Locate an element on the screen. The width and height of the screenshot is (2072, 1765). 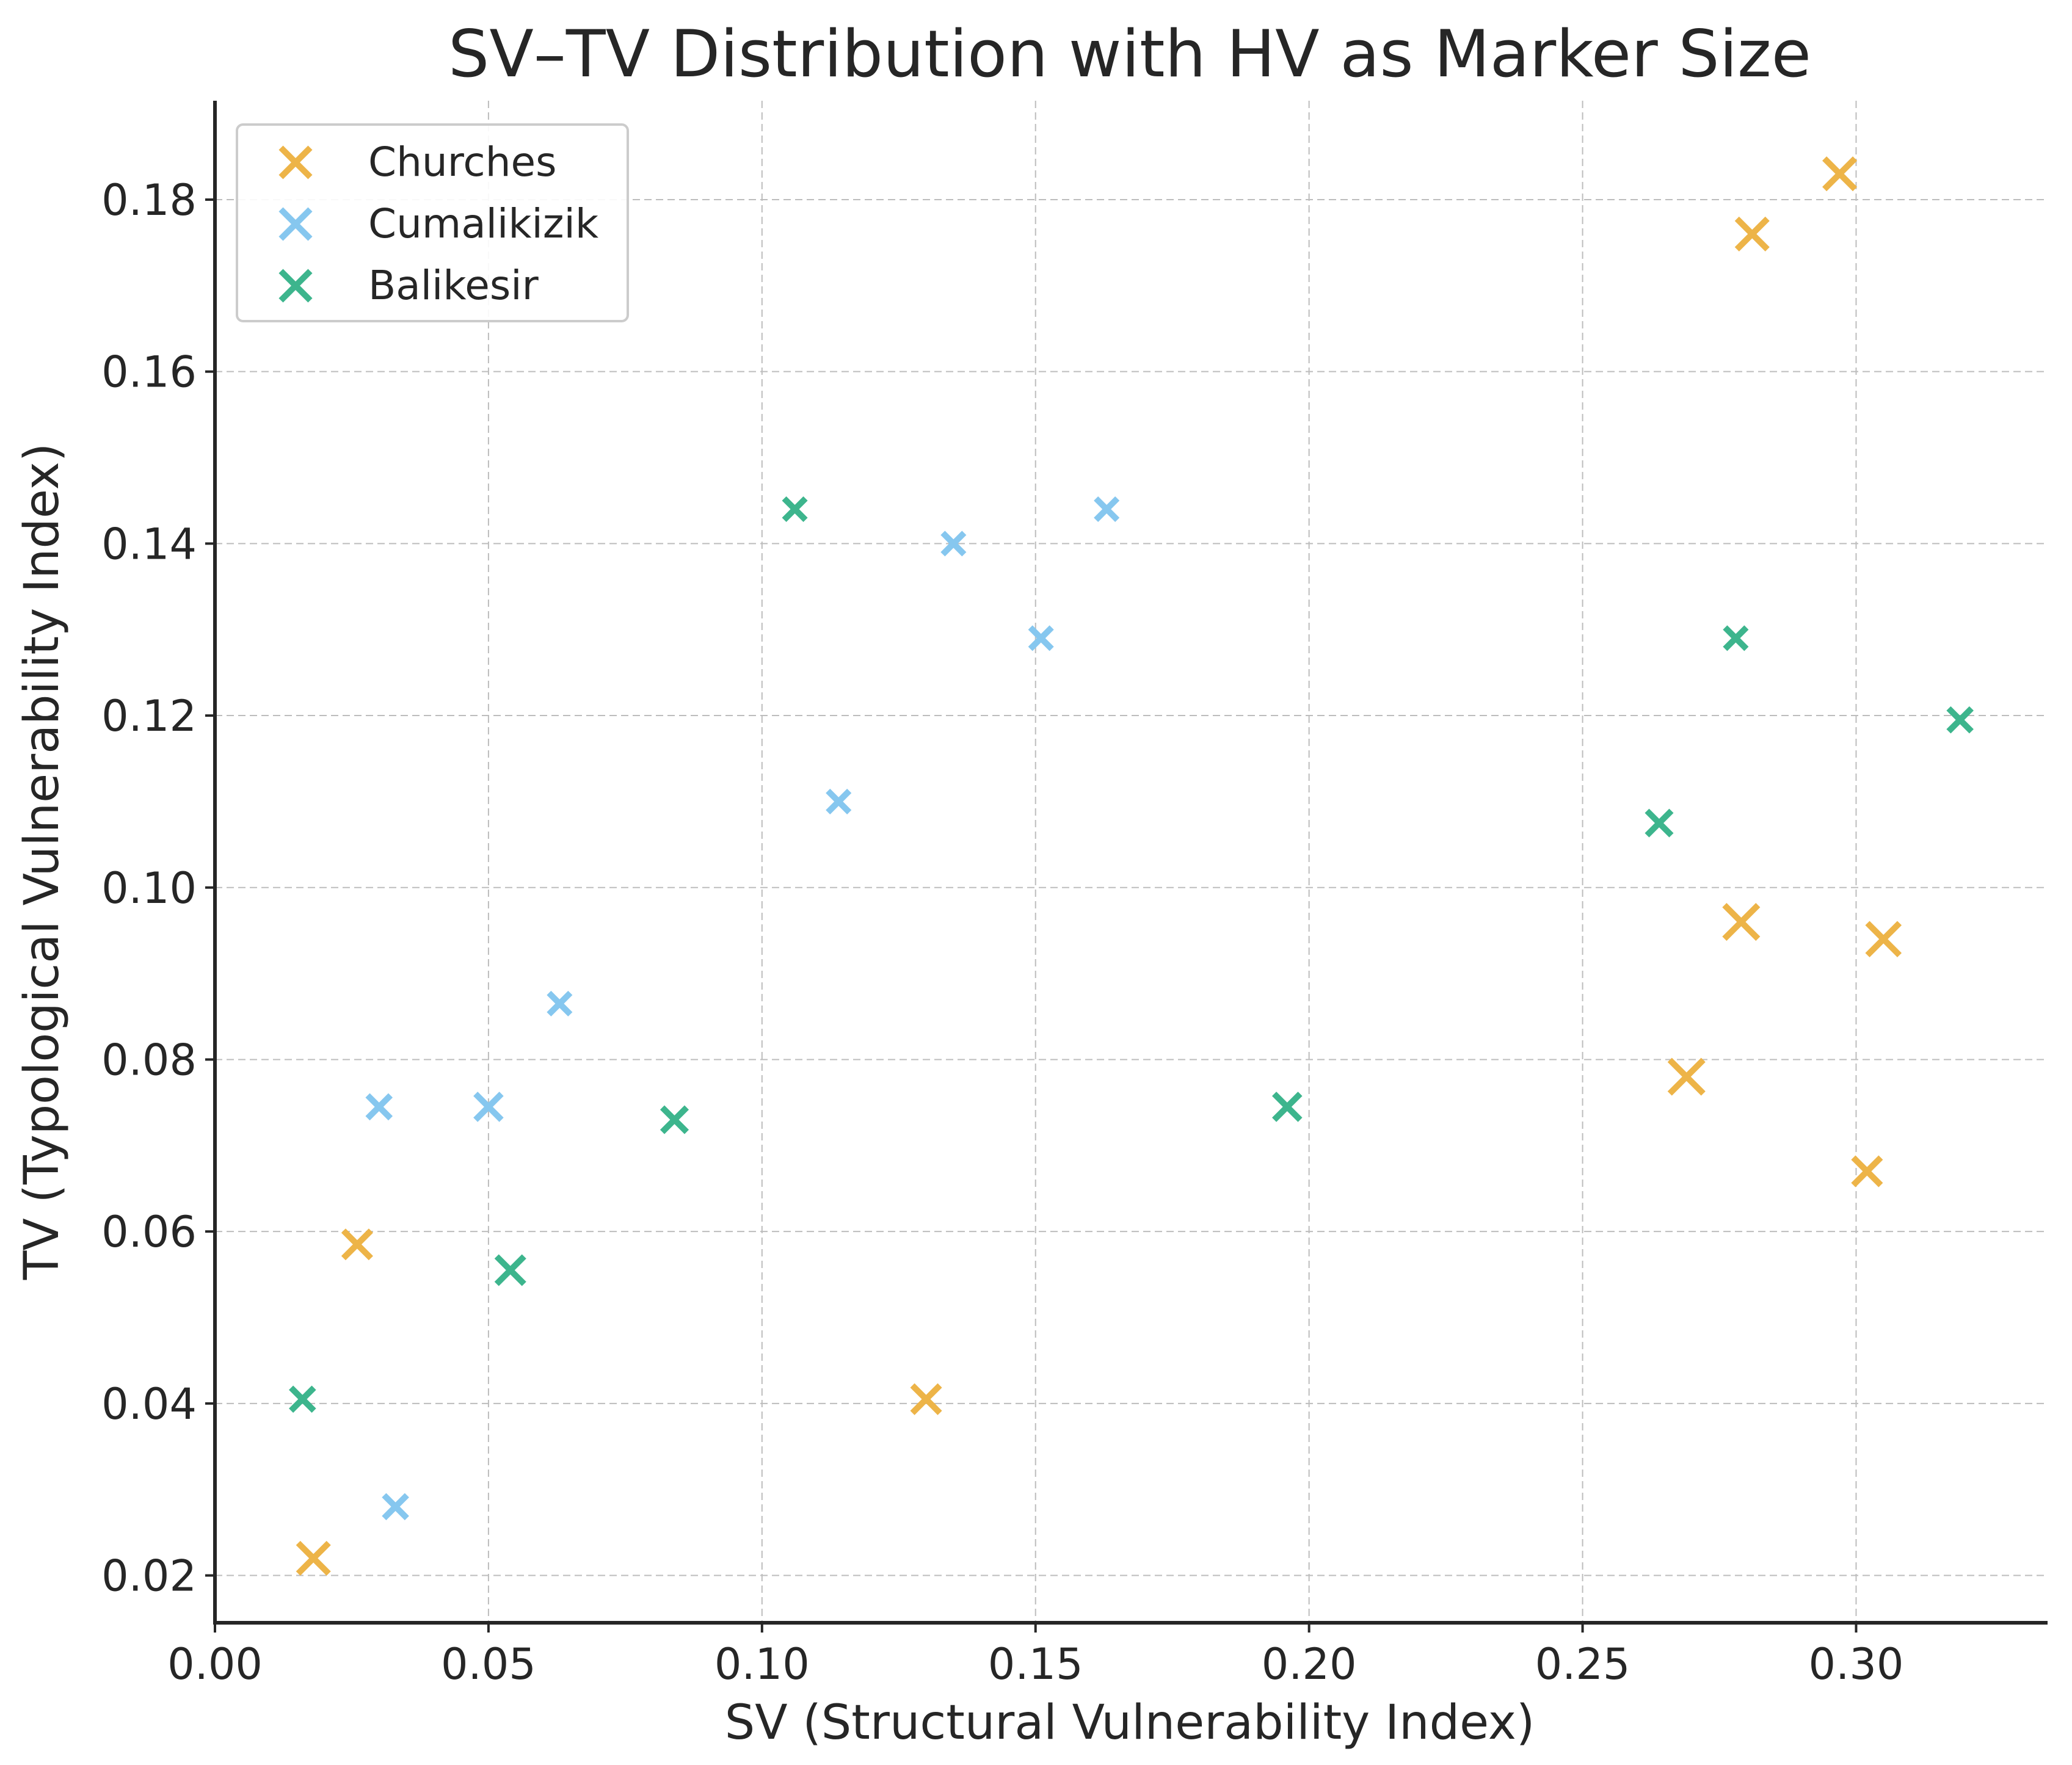
x-tick-label: 0.25 is located at coordinates (1582, 1664).